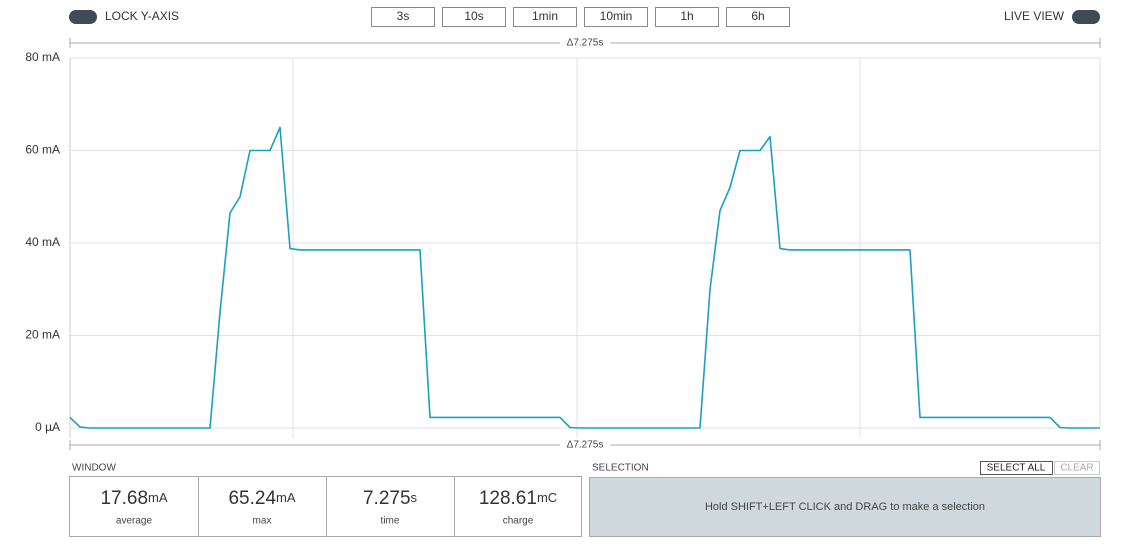  Describe the element at coordinates (94, 468) in the screenshot. I see `window-title: WINDOW` at that location.